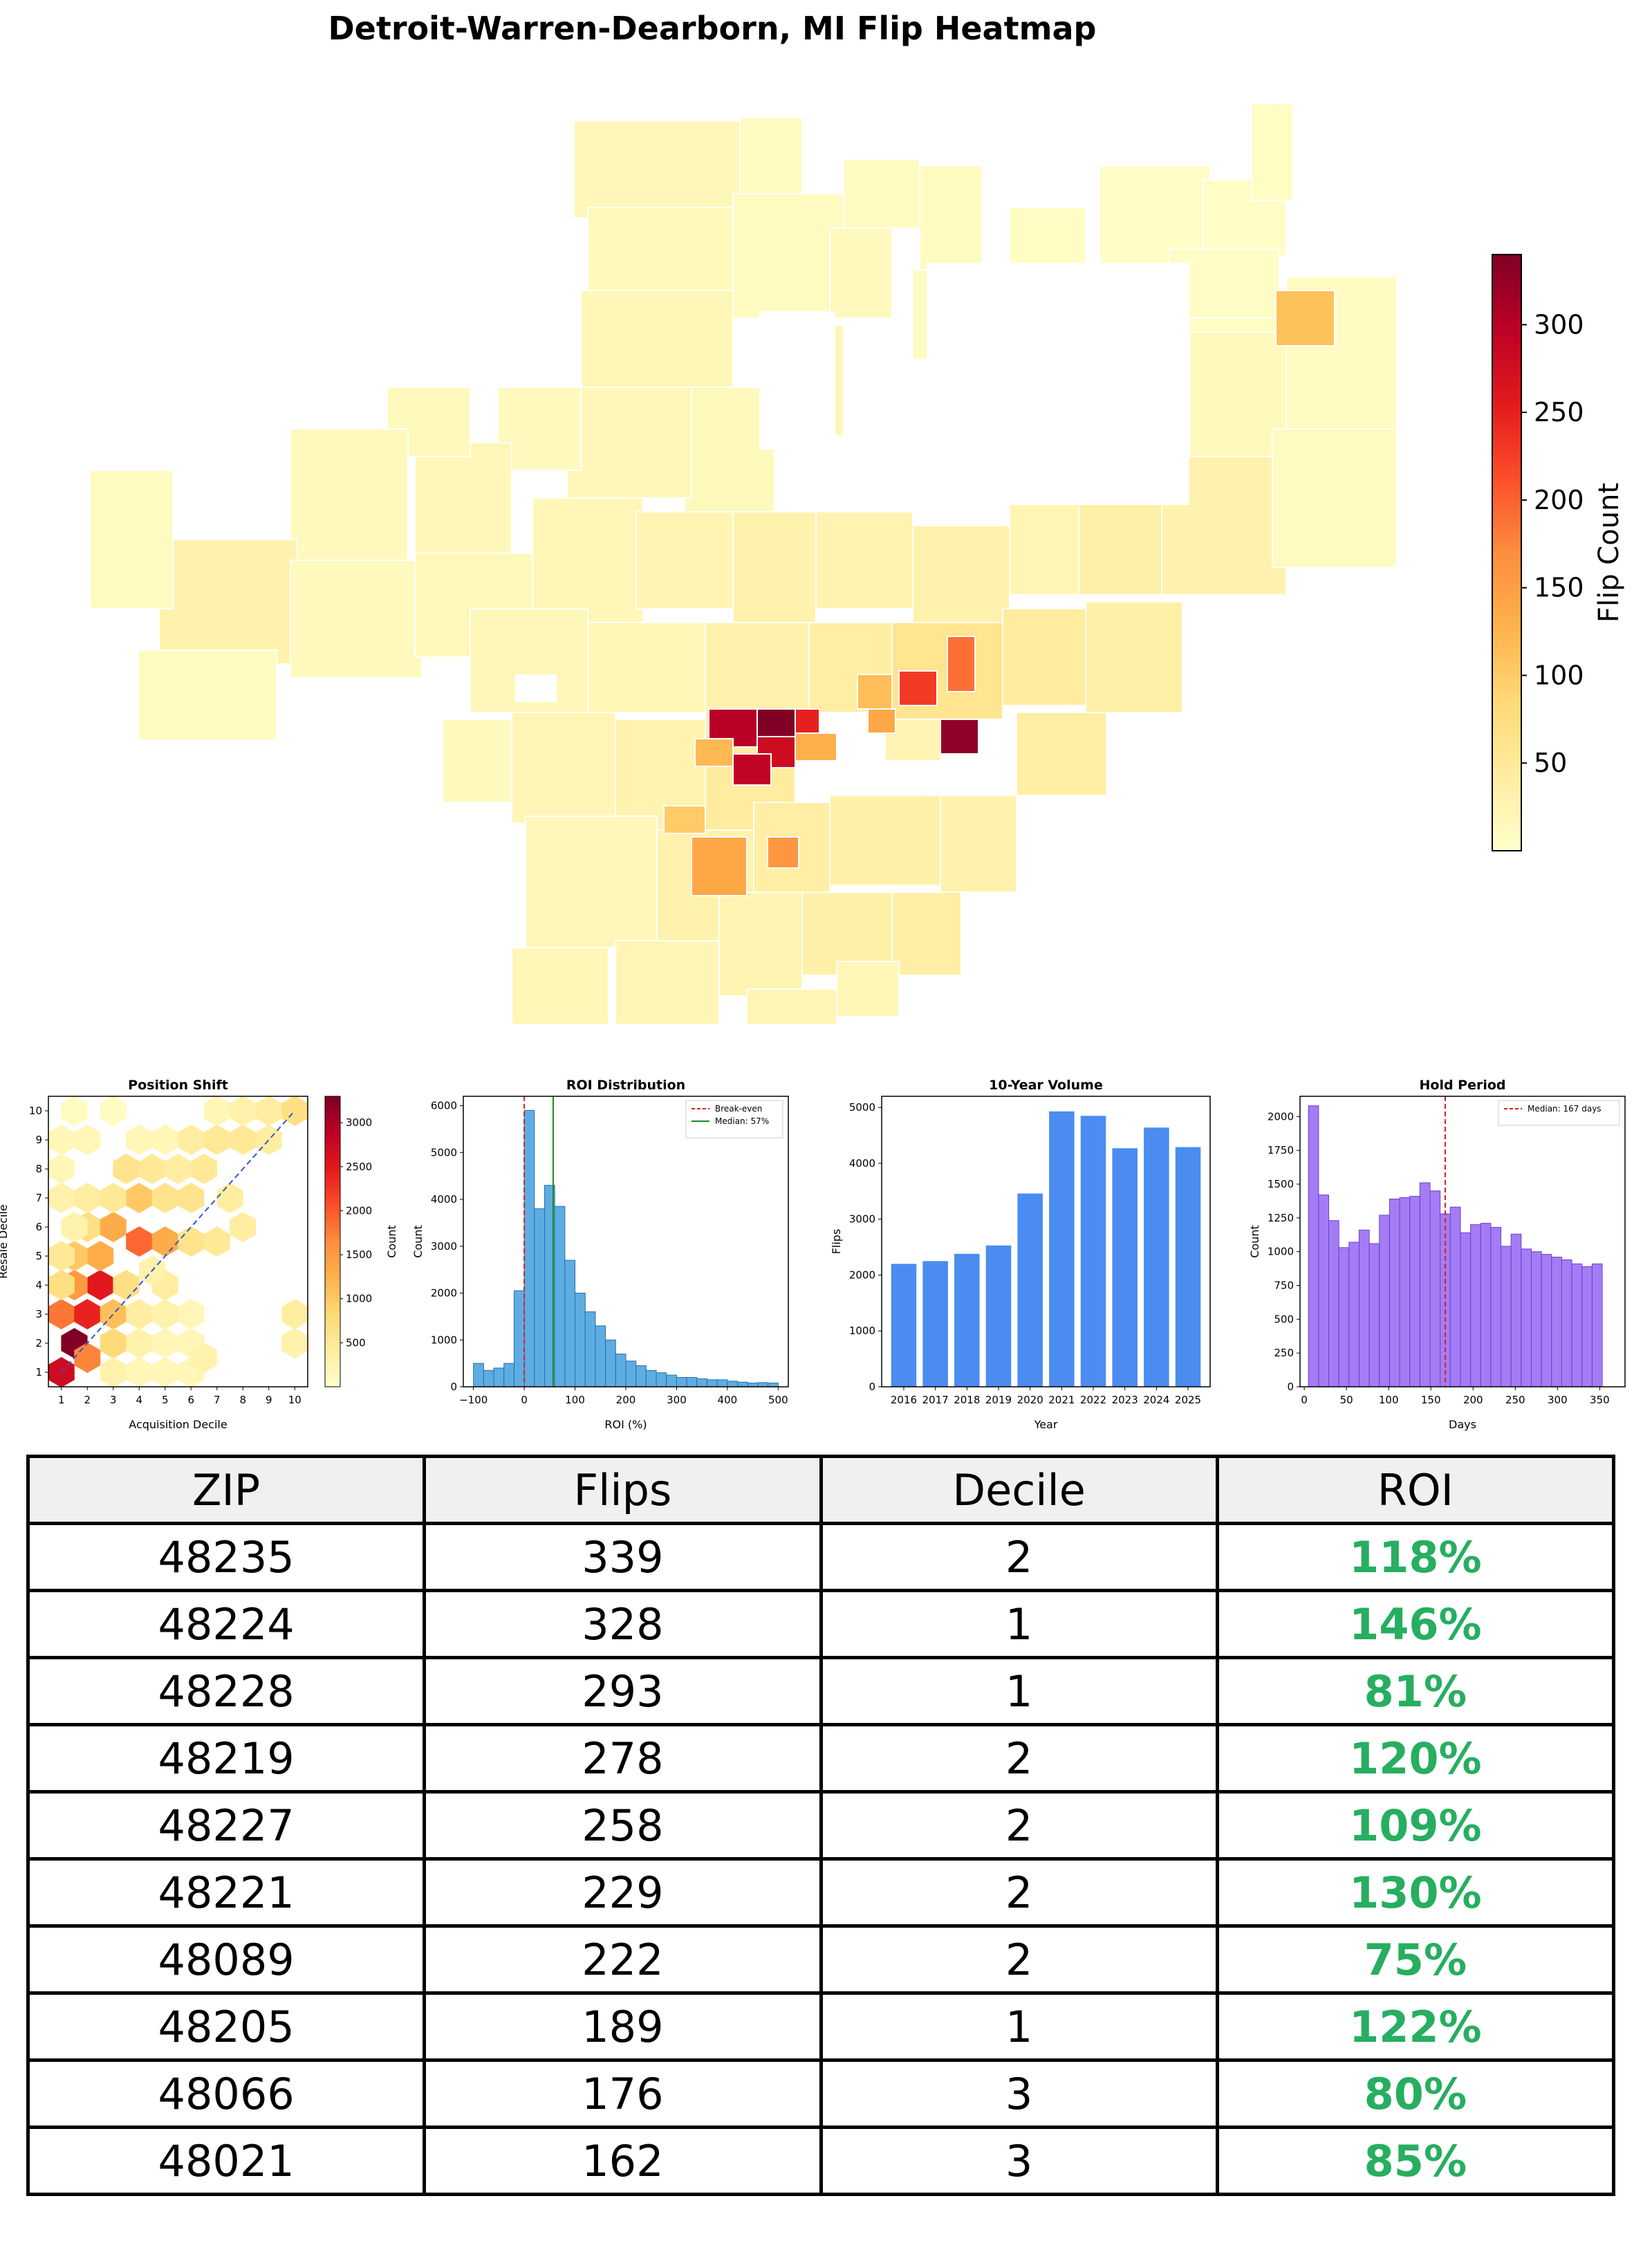 The image size is (1652, 2250). I want to click on table-cell: 162, so click(623, 2161).